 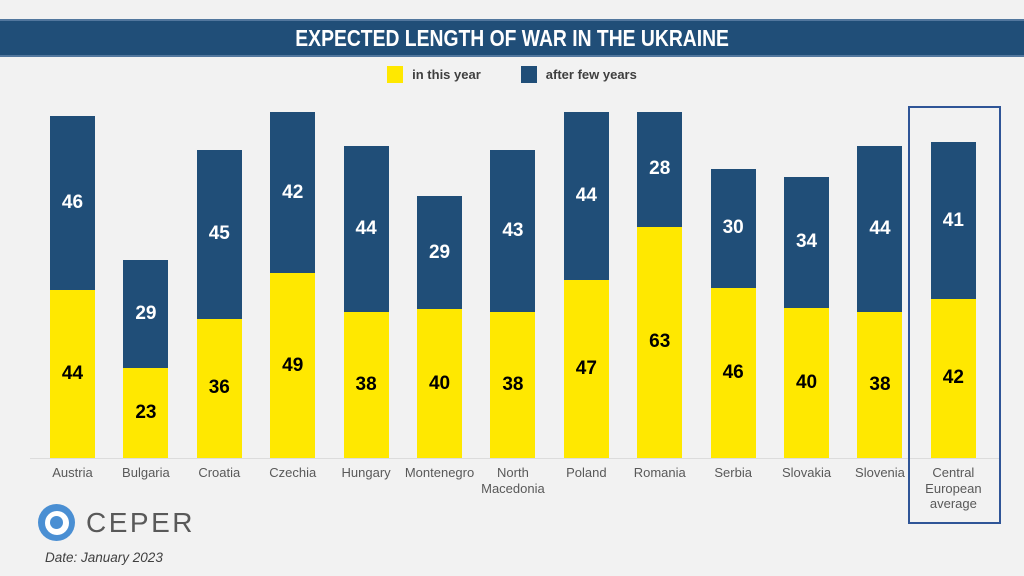 I want to click on value-label-this-year-montenegro: 40, so click(x=439, y=383).